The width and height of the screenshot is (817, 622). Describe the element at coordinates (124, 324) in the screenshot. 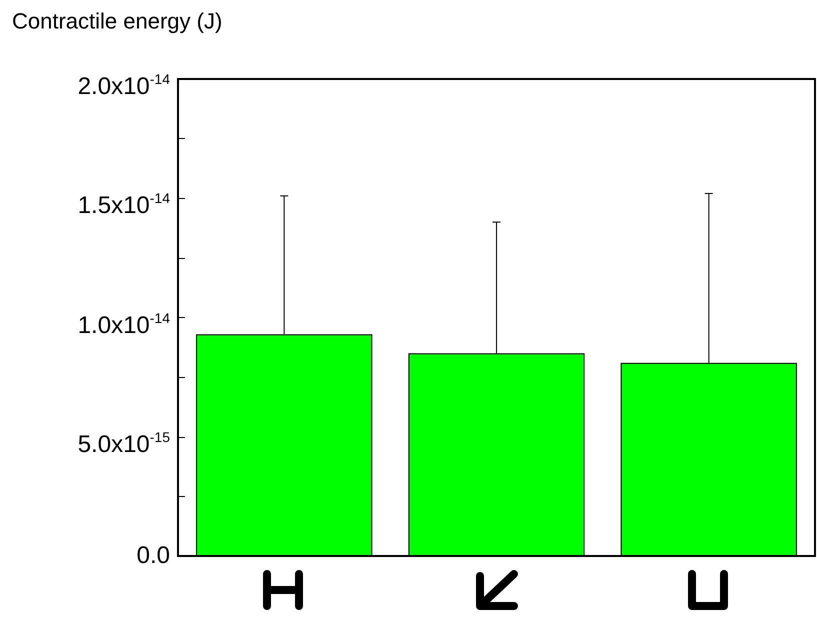

I see `y-tick-label: 1.0x10$^{-14}$` at that location.